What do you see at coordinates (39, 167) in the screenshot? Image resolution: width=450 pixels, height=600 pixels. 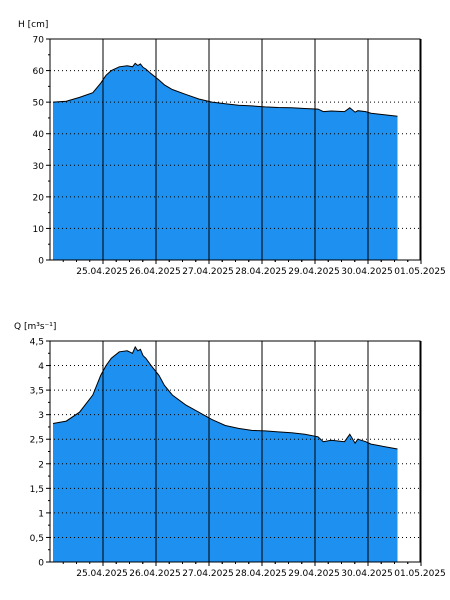 I see `y-tick-label: 30` at bounding box center [39, 167].